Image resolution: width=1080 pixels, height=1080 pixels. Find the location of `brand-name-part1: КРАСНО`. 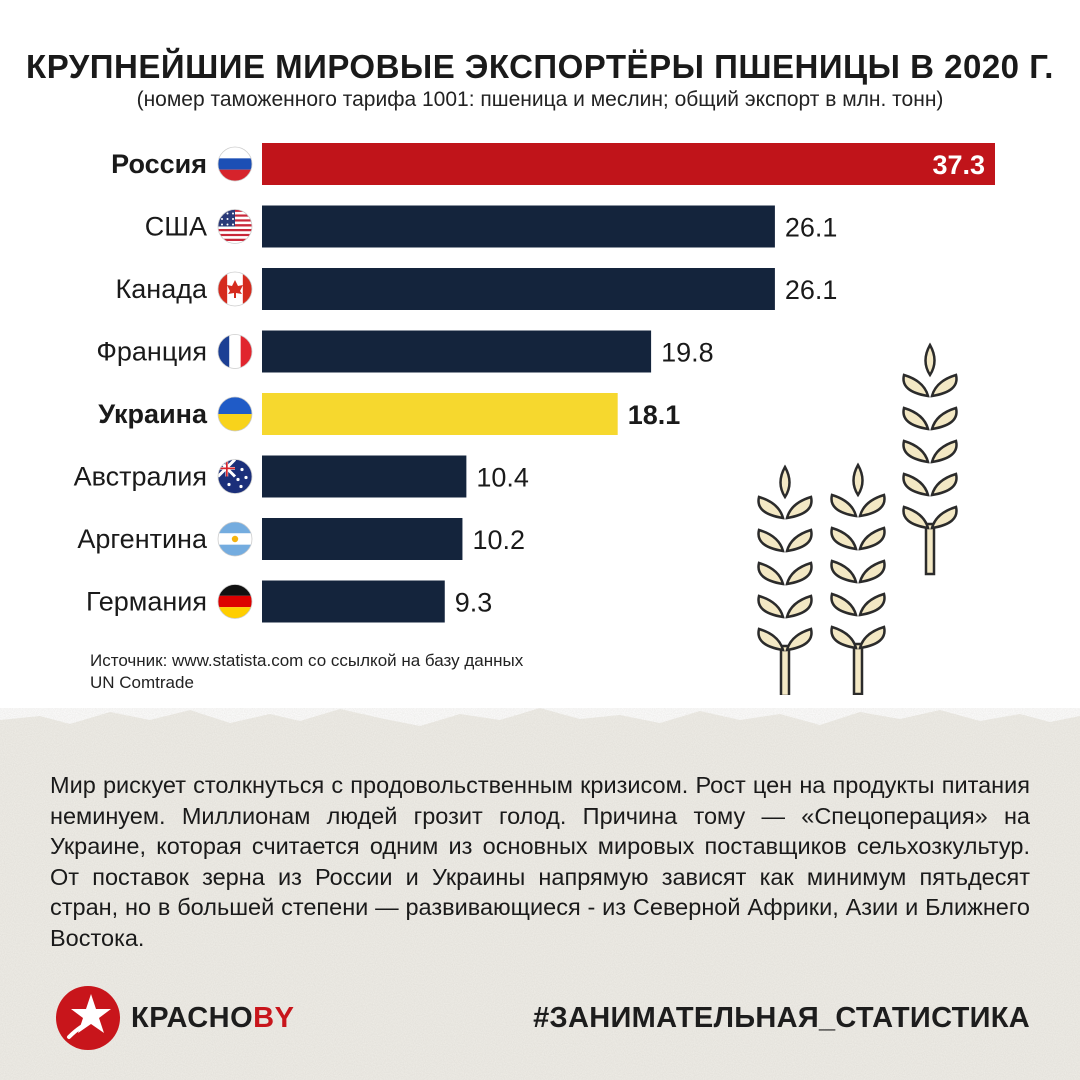

brand-name-part1: КРАСНО is located at coordinates (192, 1017).